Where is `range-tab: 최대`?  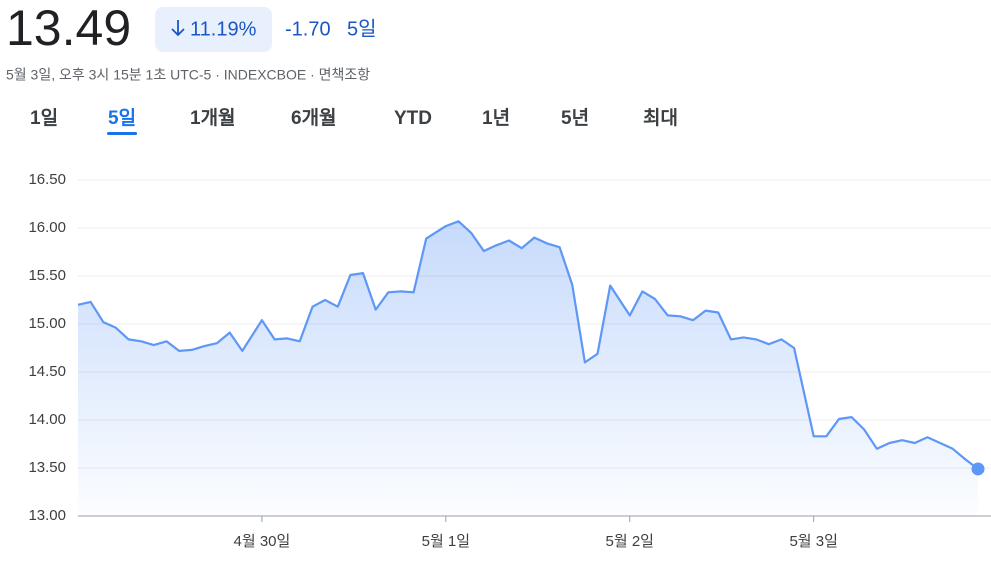
range-tab: 최대 is located at coordinates (660, 118).